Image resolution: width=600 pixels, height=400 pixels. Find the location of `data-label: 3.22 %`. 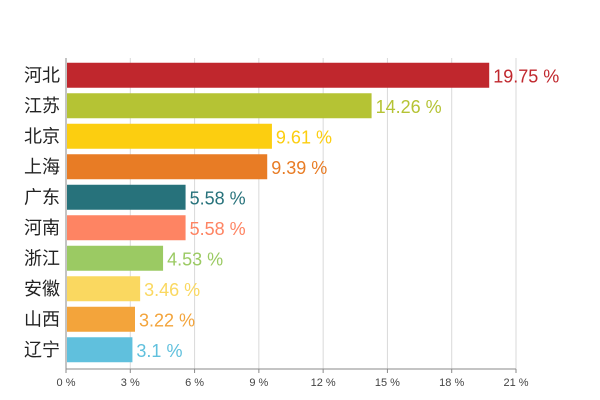

data-label: 3.22 % is located at coordinates (167, 320).